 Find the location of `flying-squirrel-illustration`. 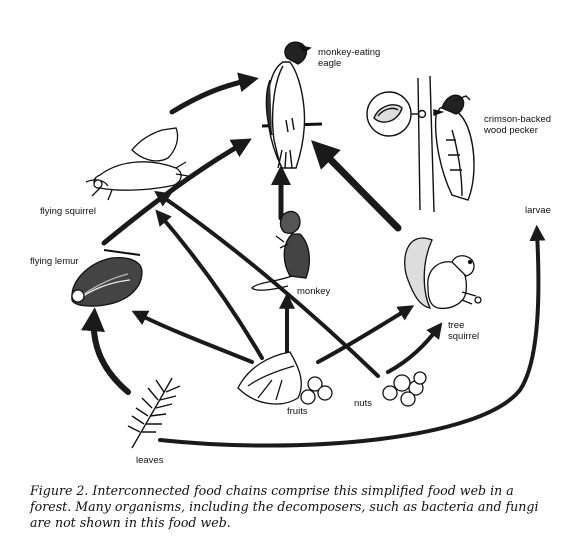

flying-squirrel-illustration is located at coordinates (137, 164).